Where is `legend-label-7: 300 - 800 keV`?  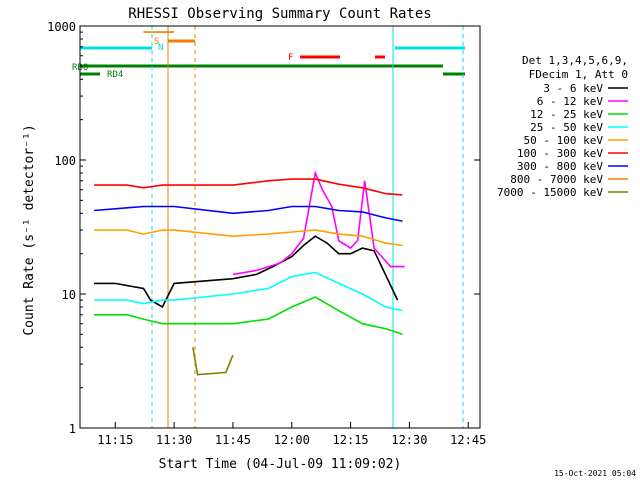
legend-label-7: 300 - 800 keV is located at coordinates (560, 166).